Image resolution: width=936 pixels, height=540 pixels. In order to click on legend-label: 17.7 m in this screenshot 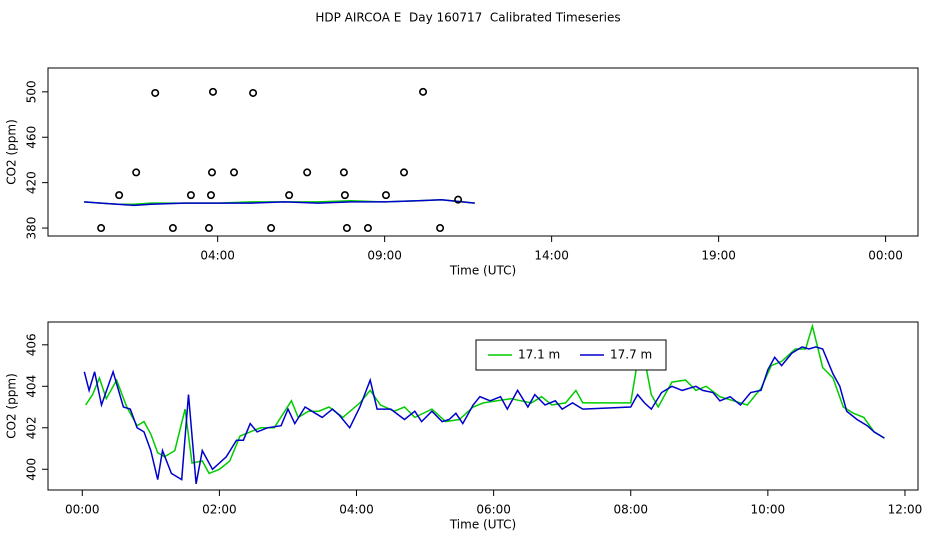, I will do `click(631, 355)`.